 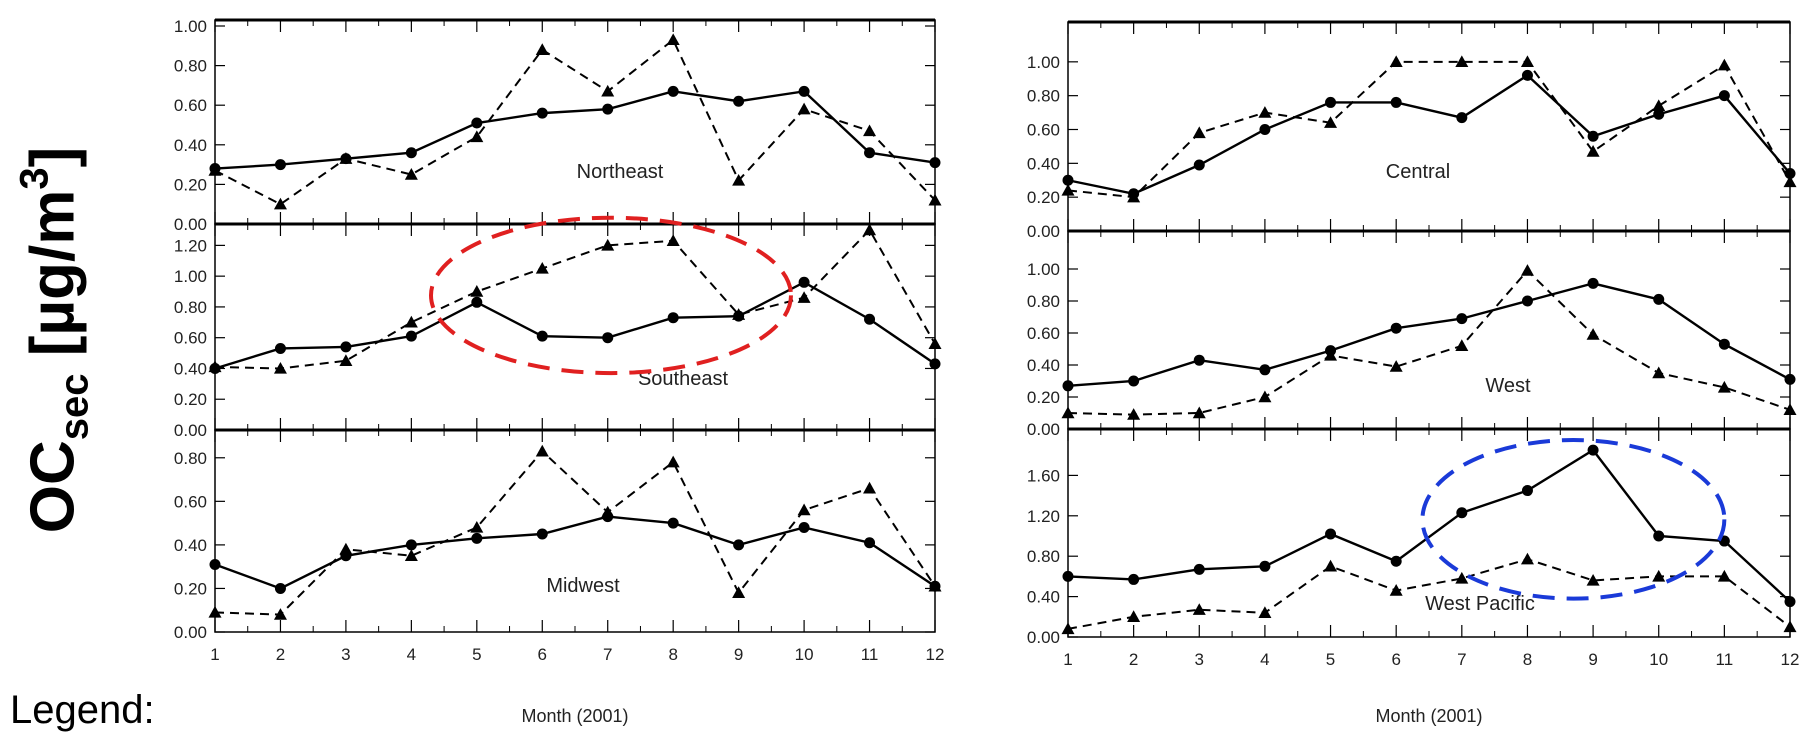 What do you see at coordinates (1461, 659) in the screenshot?
I see `x-tick-label: 7` at bounding box center [1461, 659].